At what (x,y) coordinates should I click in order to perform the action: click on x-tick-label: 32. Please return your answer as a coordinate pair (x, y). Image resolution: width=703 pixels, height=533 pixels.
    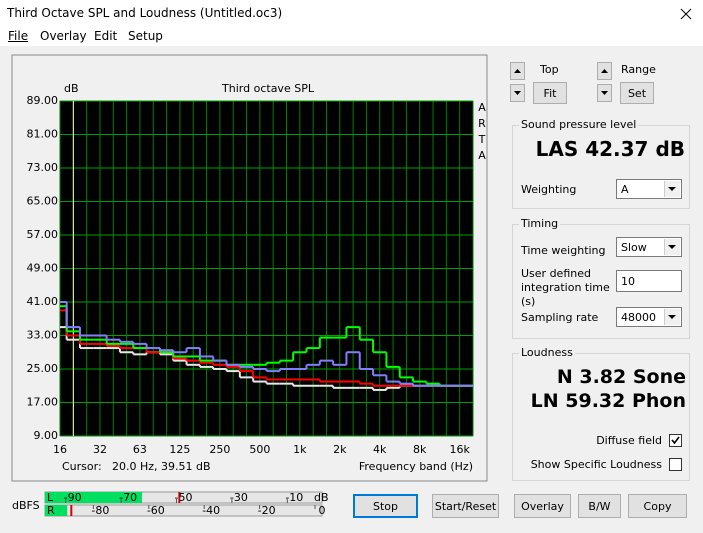
    Looking at the image, I should click on (100, 449).